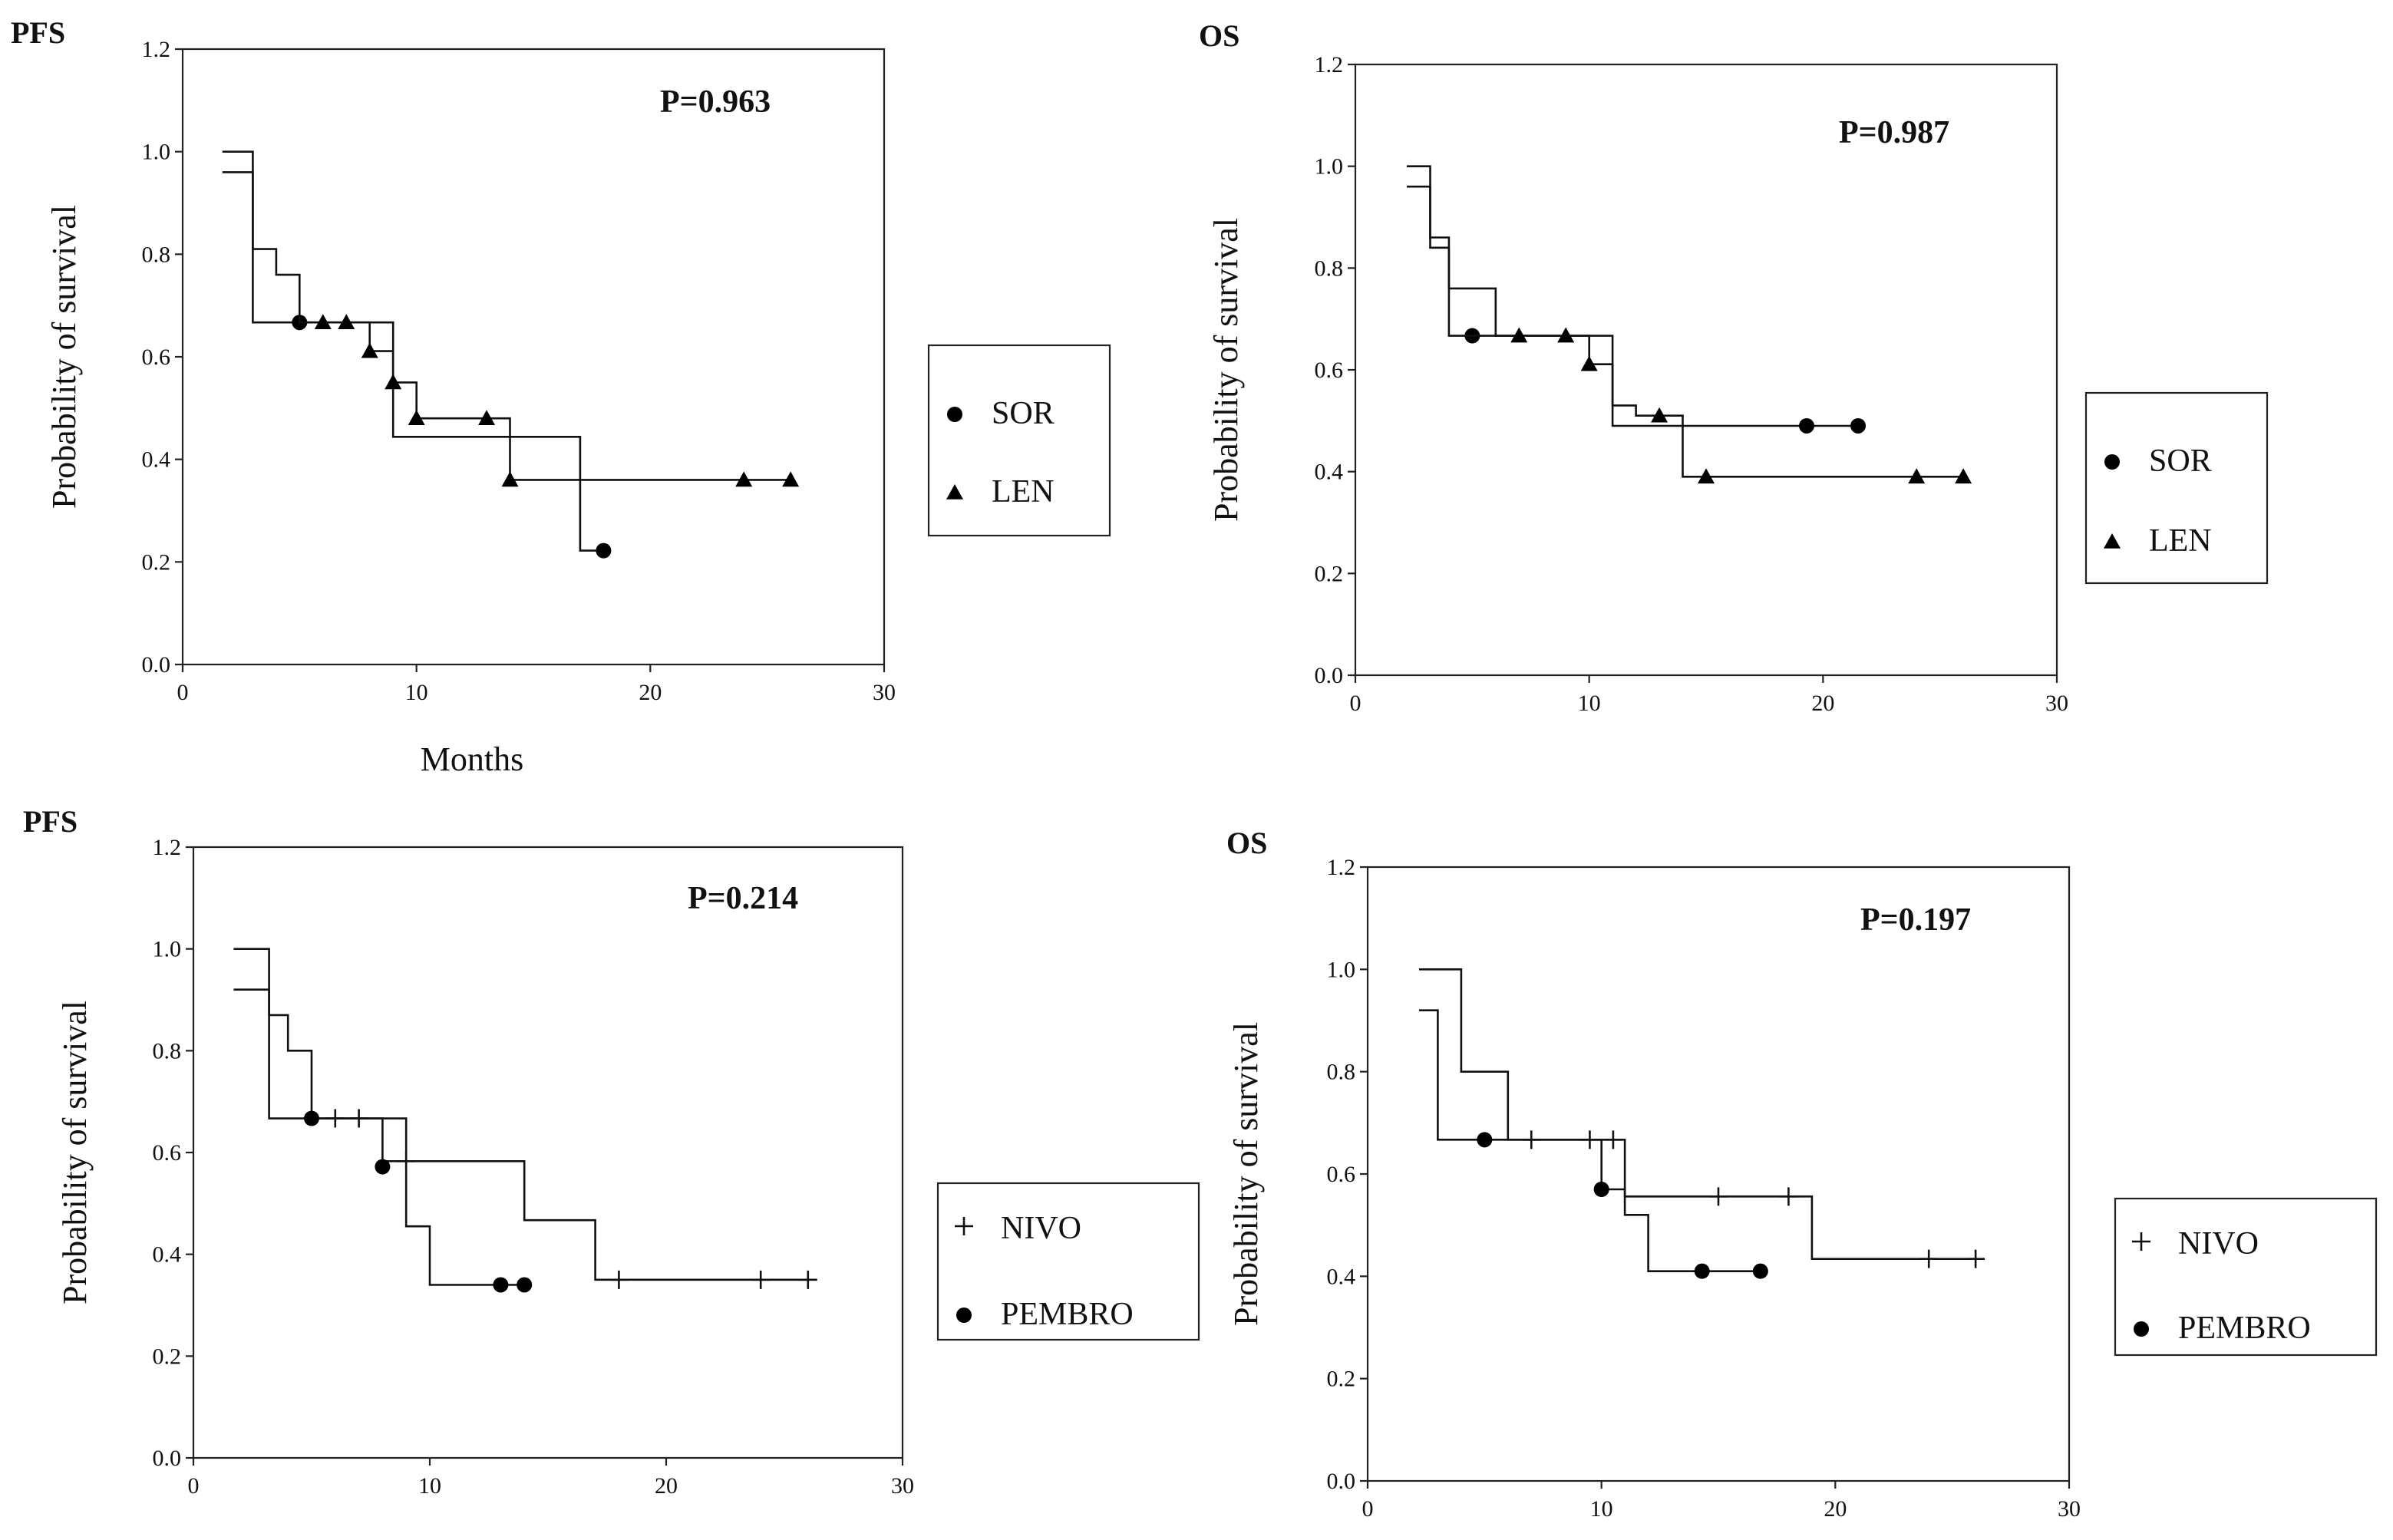 This screenshot has height=1540, width=2393. Describe the element at coordinates (1916, 920) in the screenshot. I see `p-value: P=0.197` at that location.